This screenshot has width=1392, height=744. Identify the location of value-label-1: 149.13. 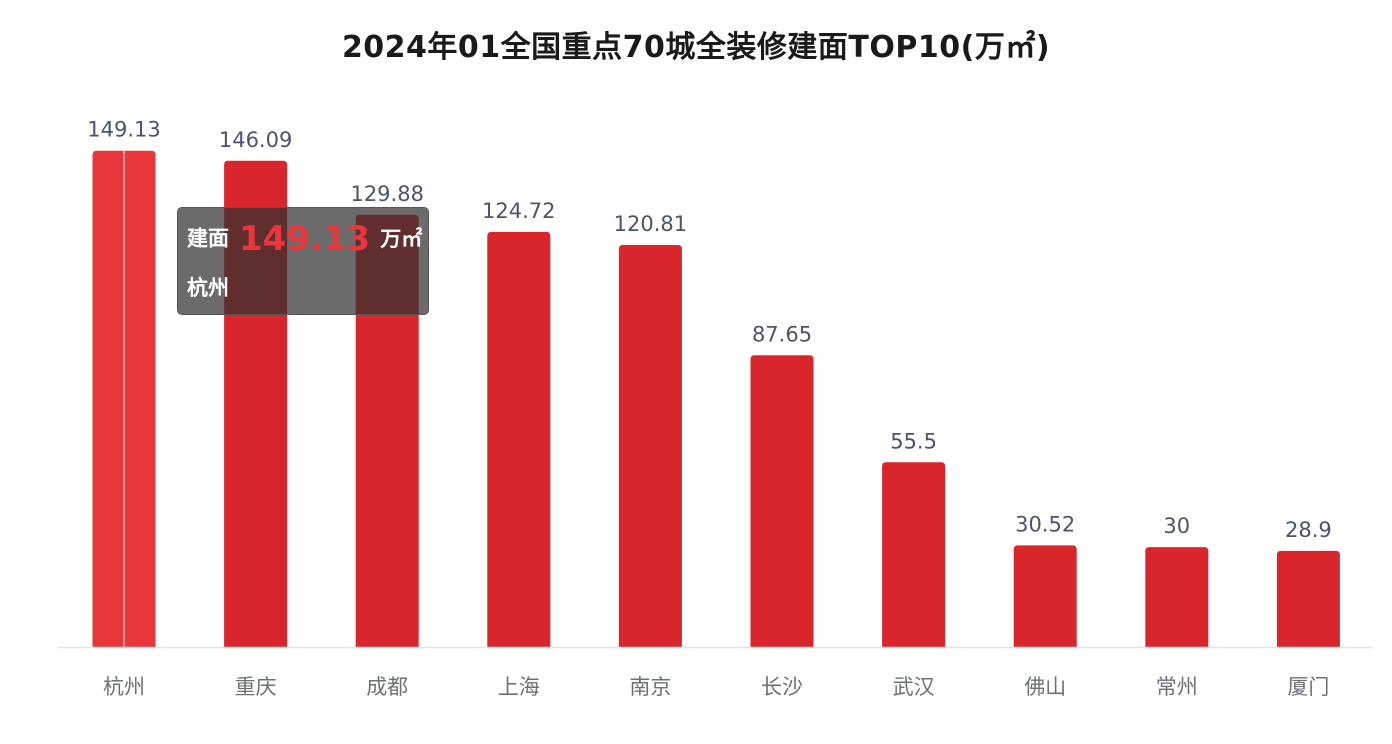
(123, 130).